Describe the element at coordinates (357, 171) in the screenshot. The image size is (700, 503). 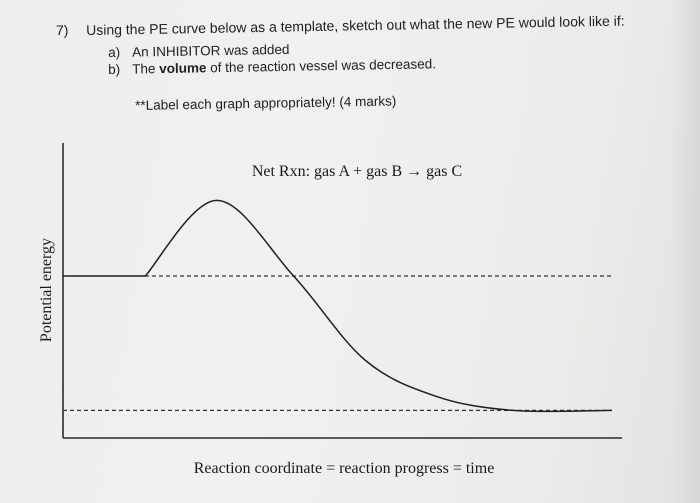
I see `graph-title: Net Rxn: gas A + gas B → gas C` at that location.